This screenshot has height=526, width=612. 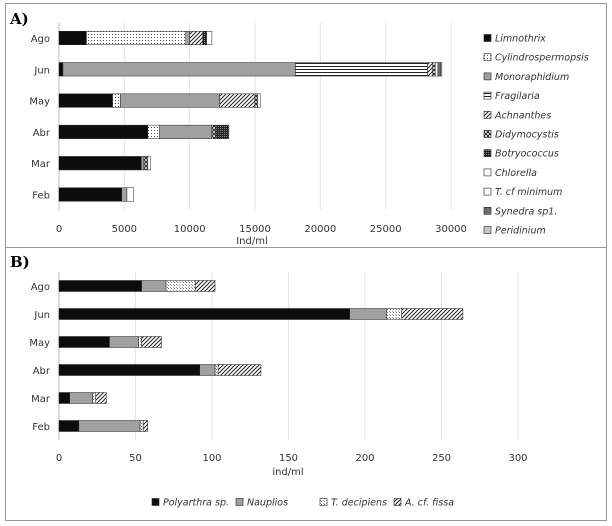 What do you see at coordinates (368, 314) in the screenshot?
I see `bar-segment-jun-nauplios` at bounding box center [368, 314].